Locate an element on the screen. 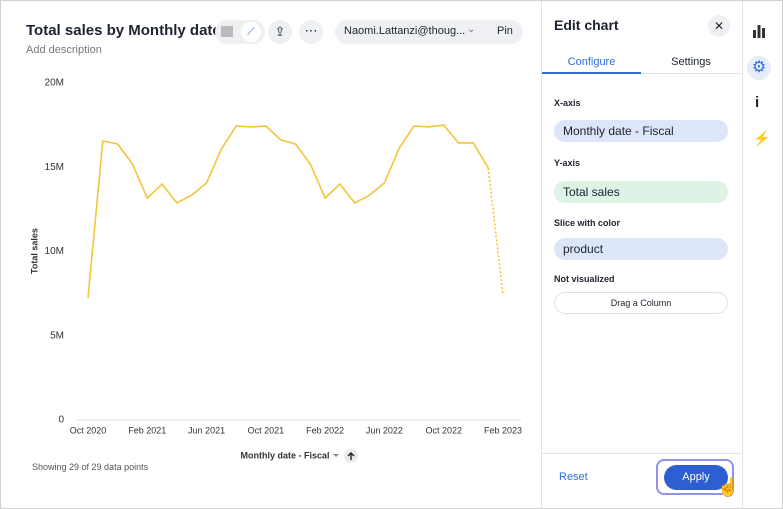 This screenshot has width=783, height=509. x-tick-label: Feb 2023 is located at coordinates (503, 430).